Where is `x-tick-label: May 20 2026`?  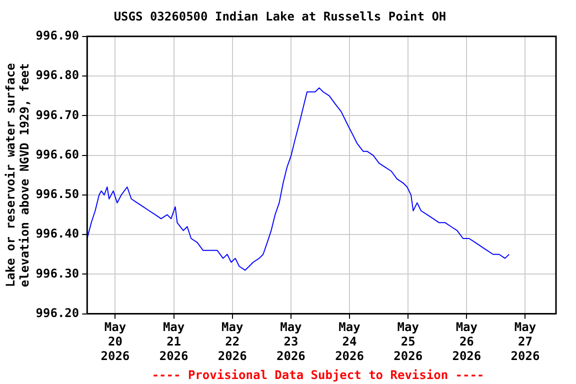 x-tick-label: May 20 2026 is located at coordinates (115, 341).